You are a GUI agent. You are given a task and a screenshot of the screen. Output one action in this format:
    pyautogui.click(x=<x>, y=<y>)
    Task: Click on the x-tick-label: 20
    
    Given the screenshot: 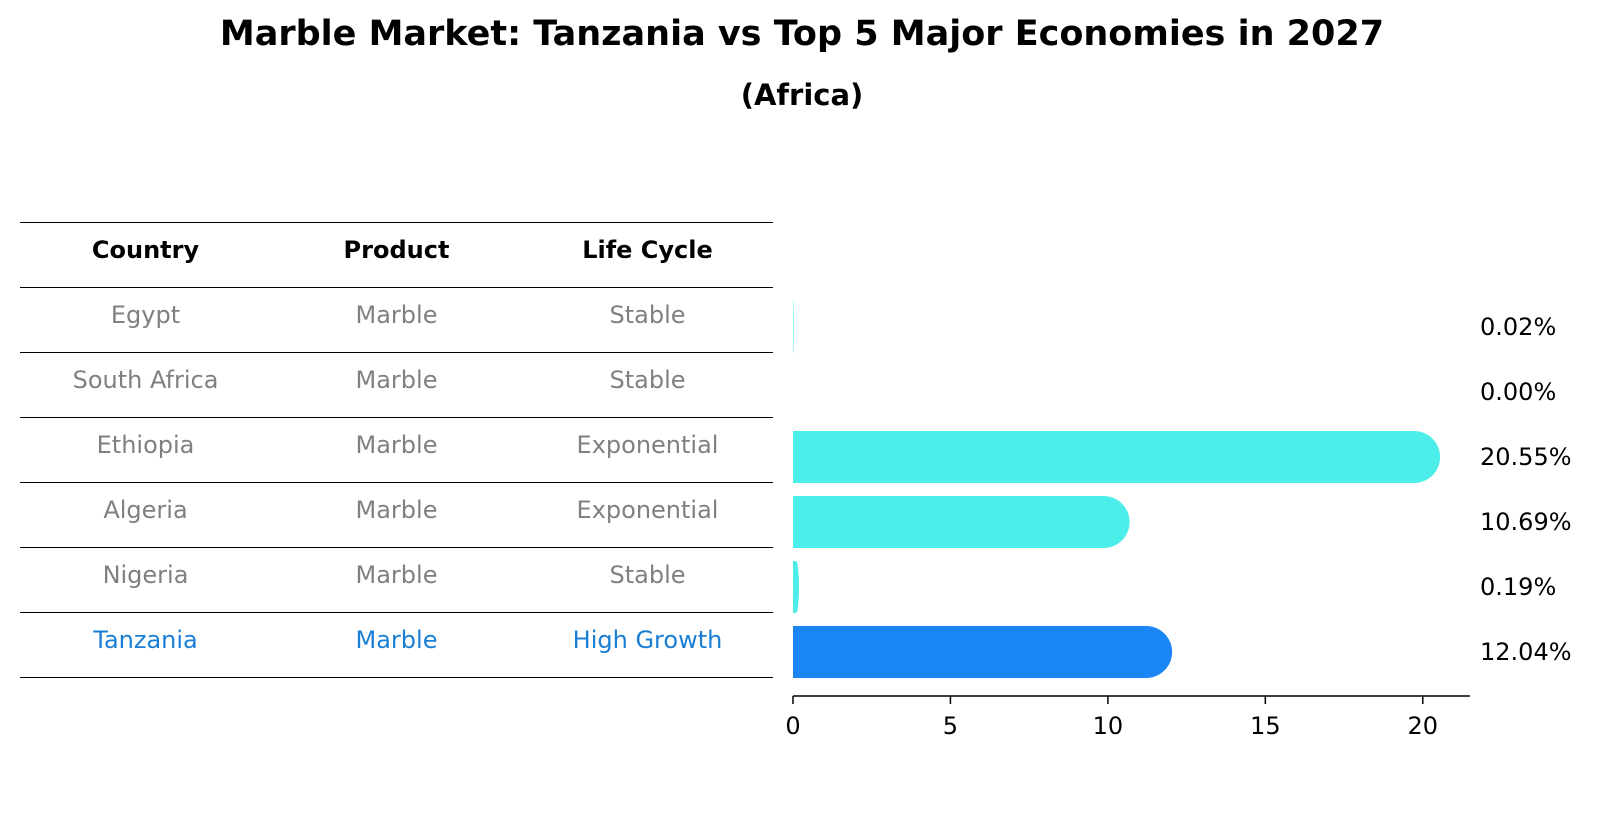 What is the action you would take?
    pyautogui.click(x=1422, y=726)
    